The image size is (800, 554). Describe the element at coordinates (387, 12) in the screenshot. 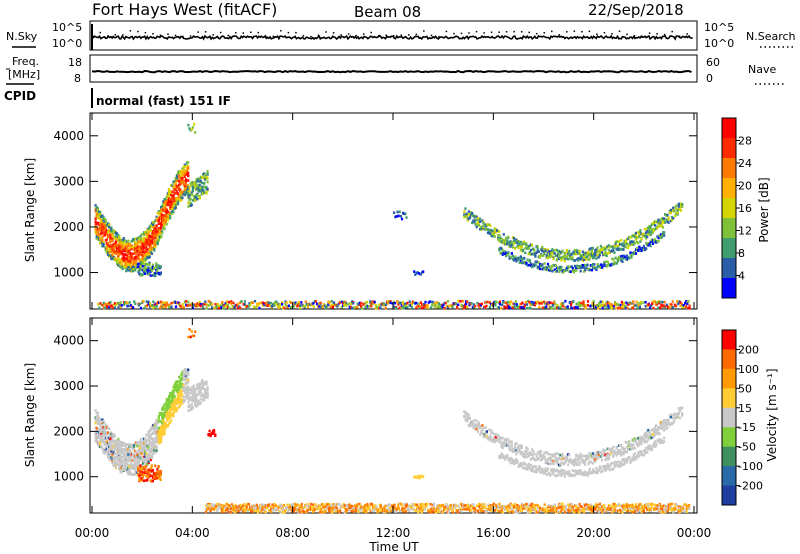

I see `beam-label: Beam 08` at that location.